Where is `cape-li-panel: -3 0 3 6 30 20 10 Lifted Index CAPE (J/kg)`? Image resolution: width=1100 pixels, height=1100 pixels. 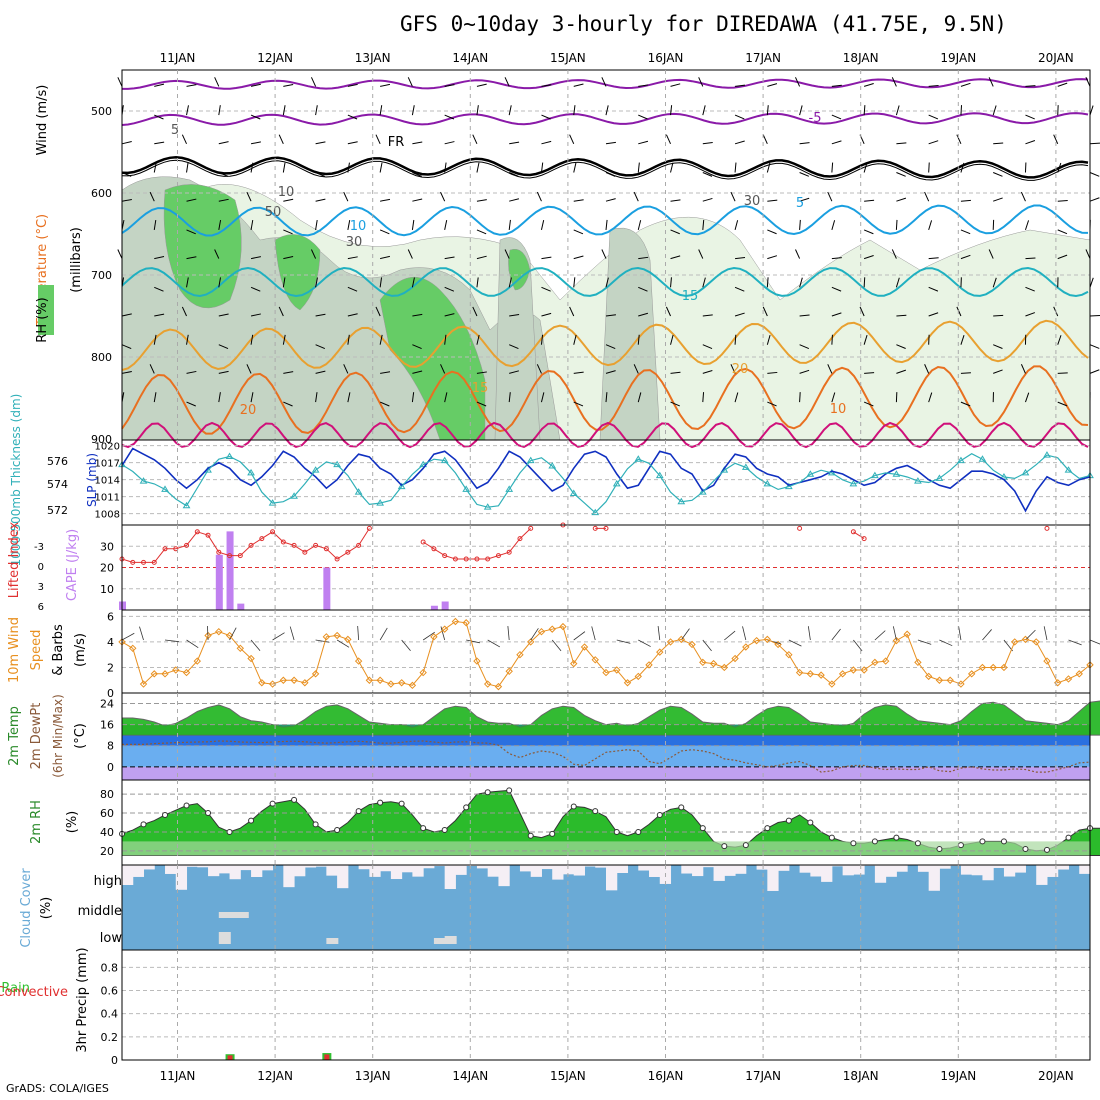
cape-li-panel: -3 0 3 6 30 20 10 Lifted Index CAPE (J/kg) is located at coordinates (548, 567).